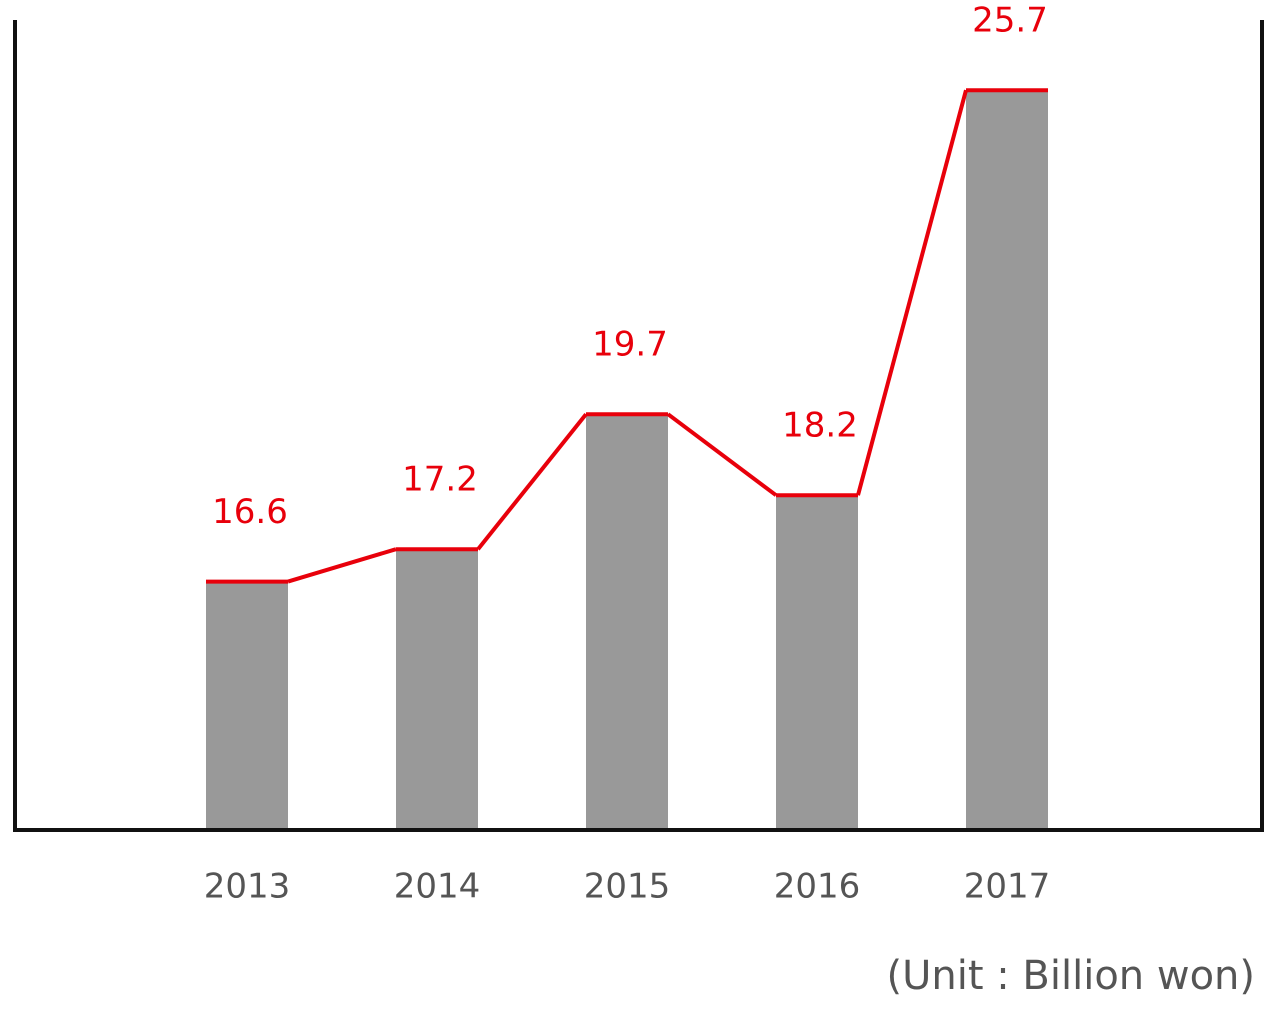  What do you see at coordinates (1010, 21) in the screenshot?
I see `value-label: 25.7` at bounding box center [1010, 21].